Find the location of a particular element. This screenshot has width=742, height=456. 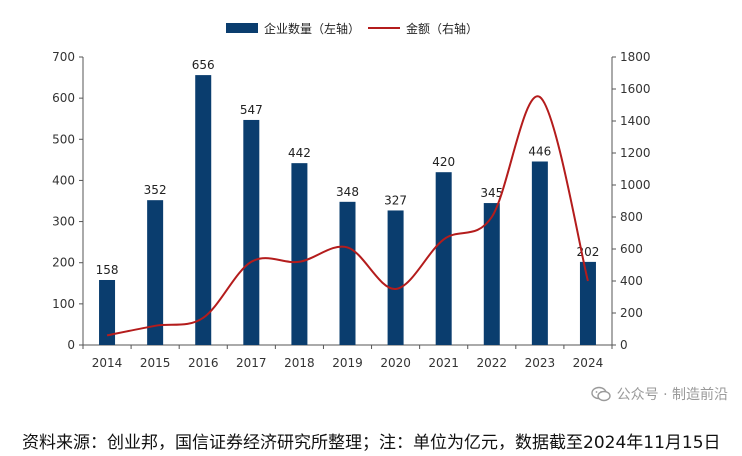

x-tick-label: 2020 is located at coordinates (395, 363).